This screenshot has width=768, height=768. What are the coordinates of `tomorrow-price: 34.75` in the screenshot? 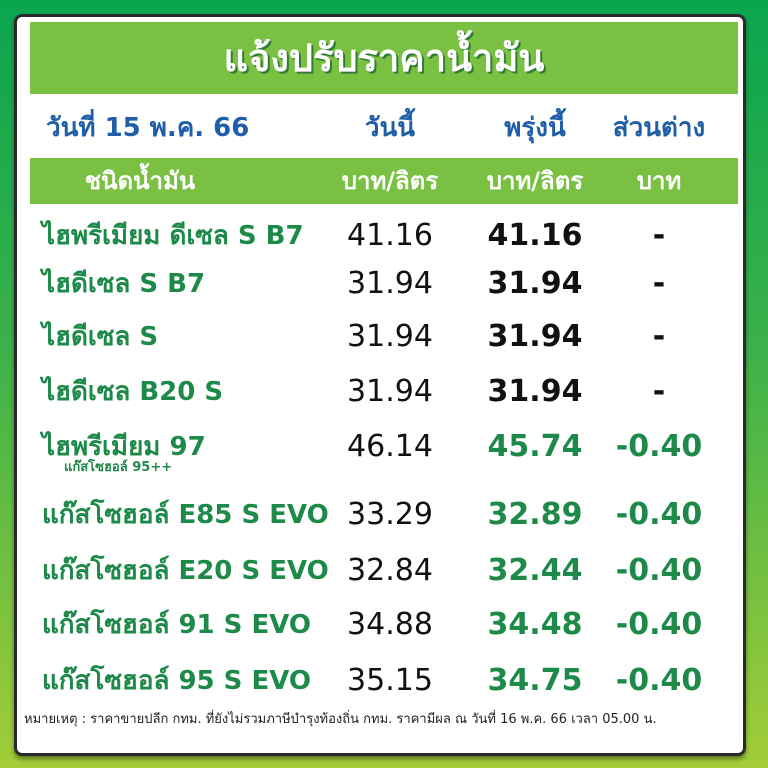 It's located at (535, 680).